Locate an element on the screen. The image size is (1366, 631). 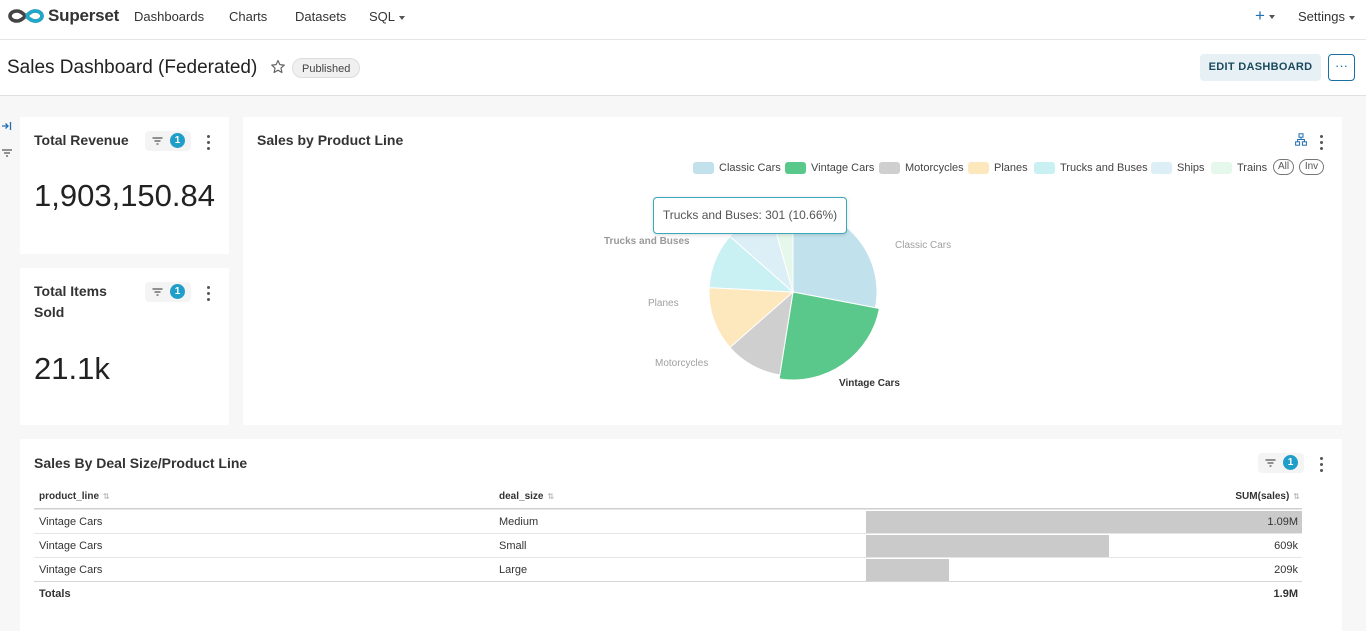
settings-menu: Settings is located at coordinates (1326, 17).